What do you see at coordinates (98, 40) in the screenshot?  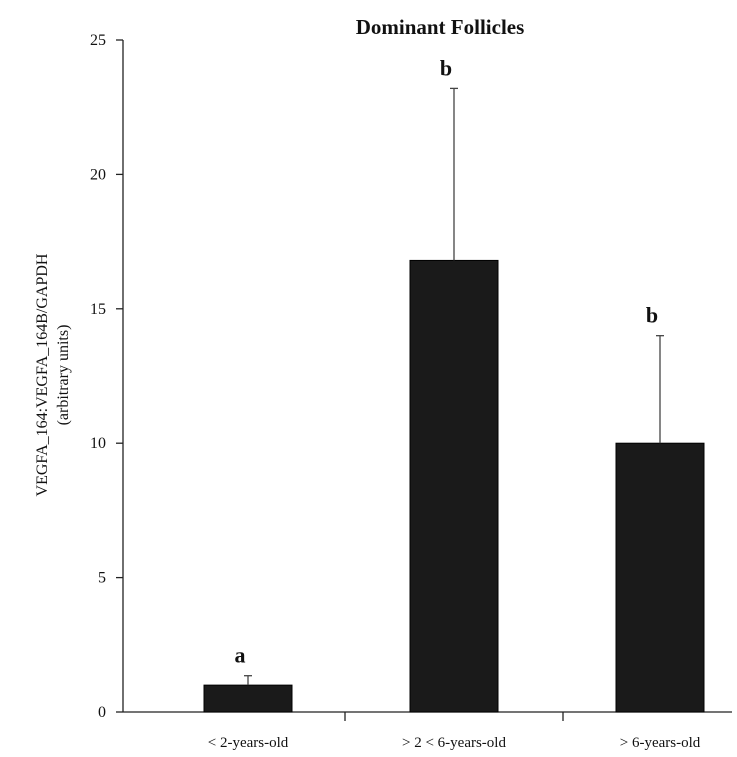 I see `y-tick-label: 25` at bounding box center [98, 40].